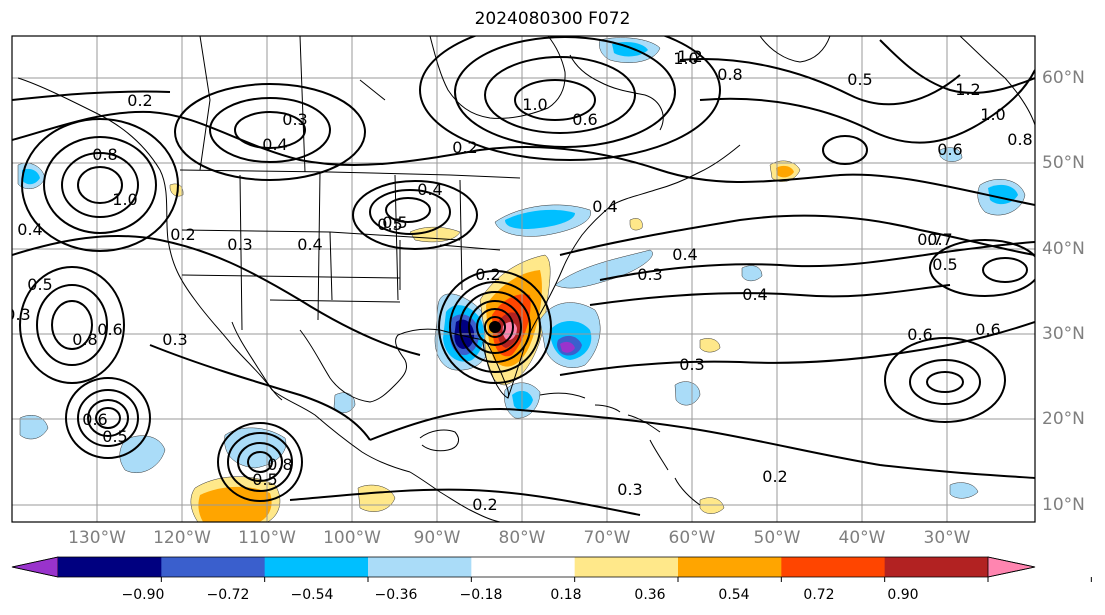  What do you see at coordinates (35, 567) in the screenshot?
I see `colorbar-extend-low` at bounding box center [35, 567].